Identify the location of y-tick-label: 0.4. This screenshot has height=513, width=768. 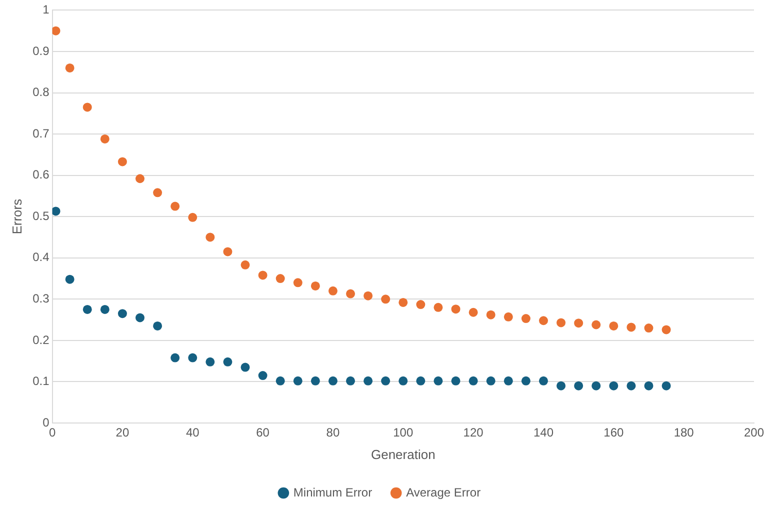
(41, 257).